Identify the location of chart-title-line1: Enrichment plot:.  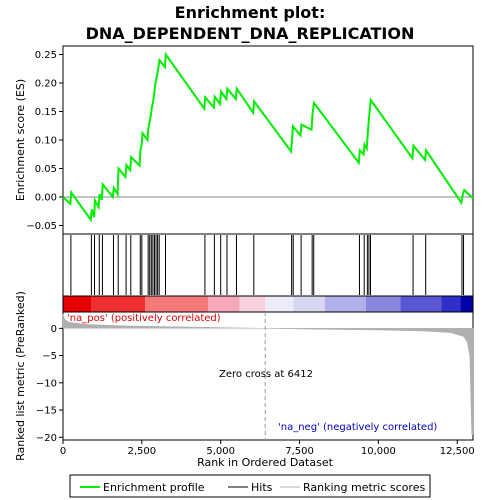
(250, 12).